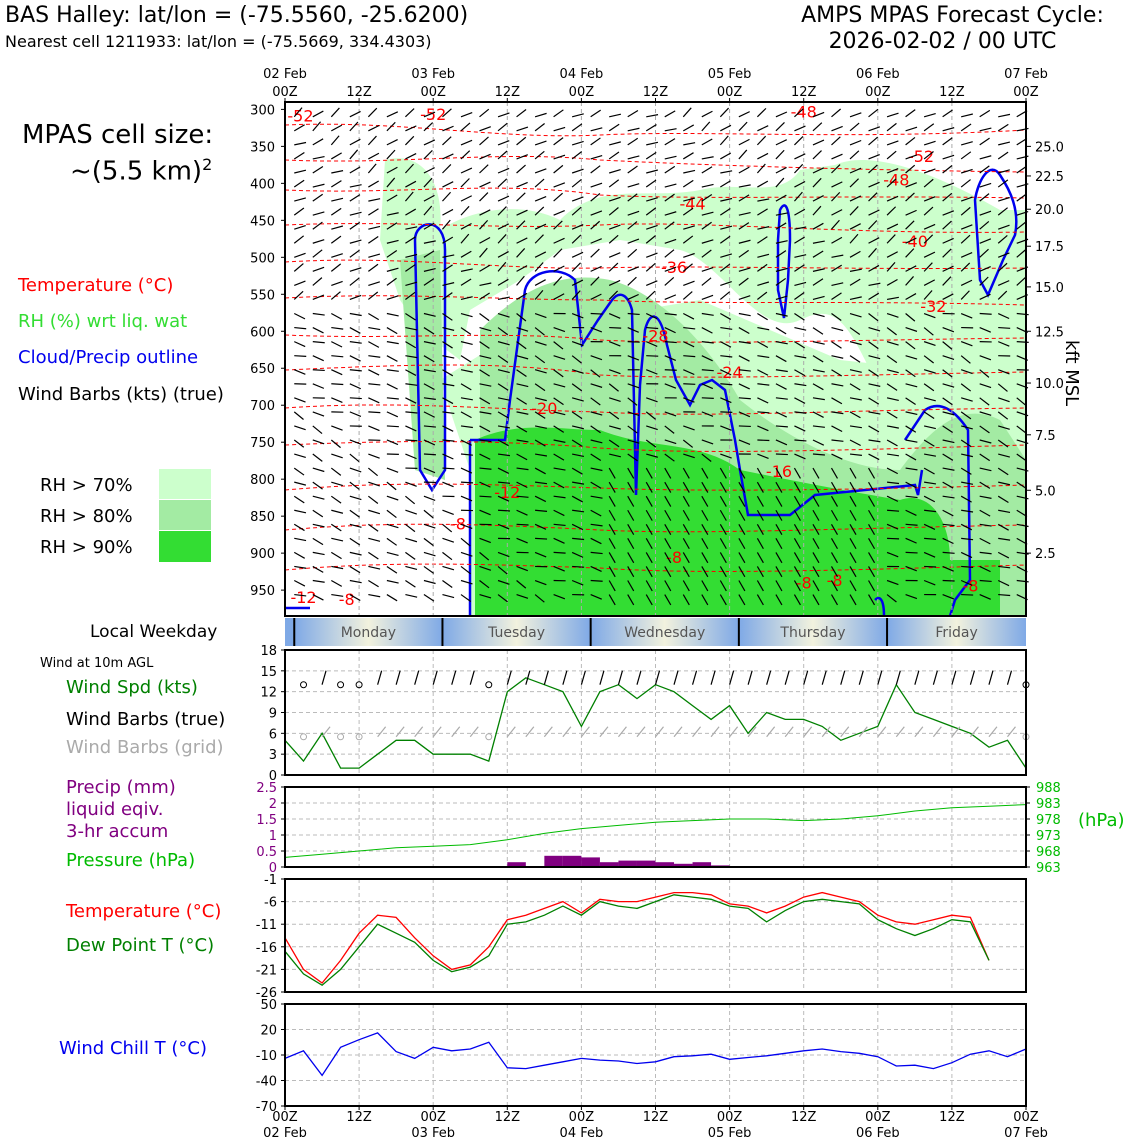 Image resolution: width=1140 pixels, height=1140 pixels. What do you see at coordinates (300, 115) in the screenshot?
I see `temperature-contour-label: -52` at bounding box center [300, 115].